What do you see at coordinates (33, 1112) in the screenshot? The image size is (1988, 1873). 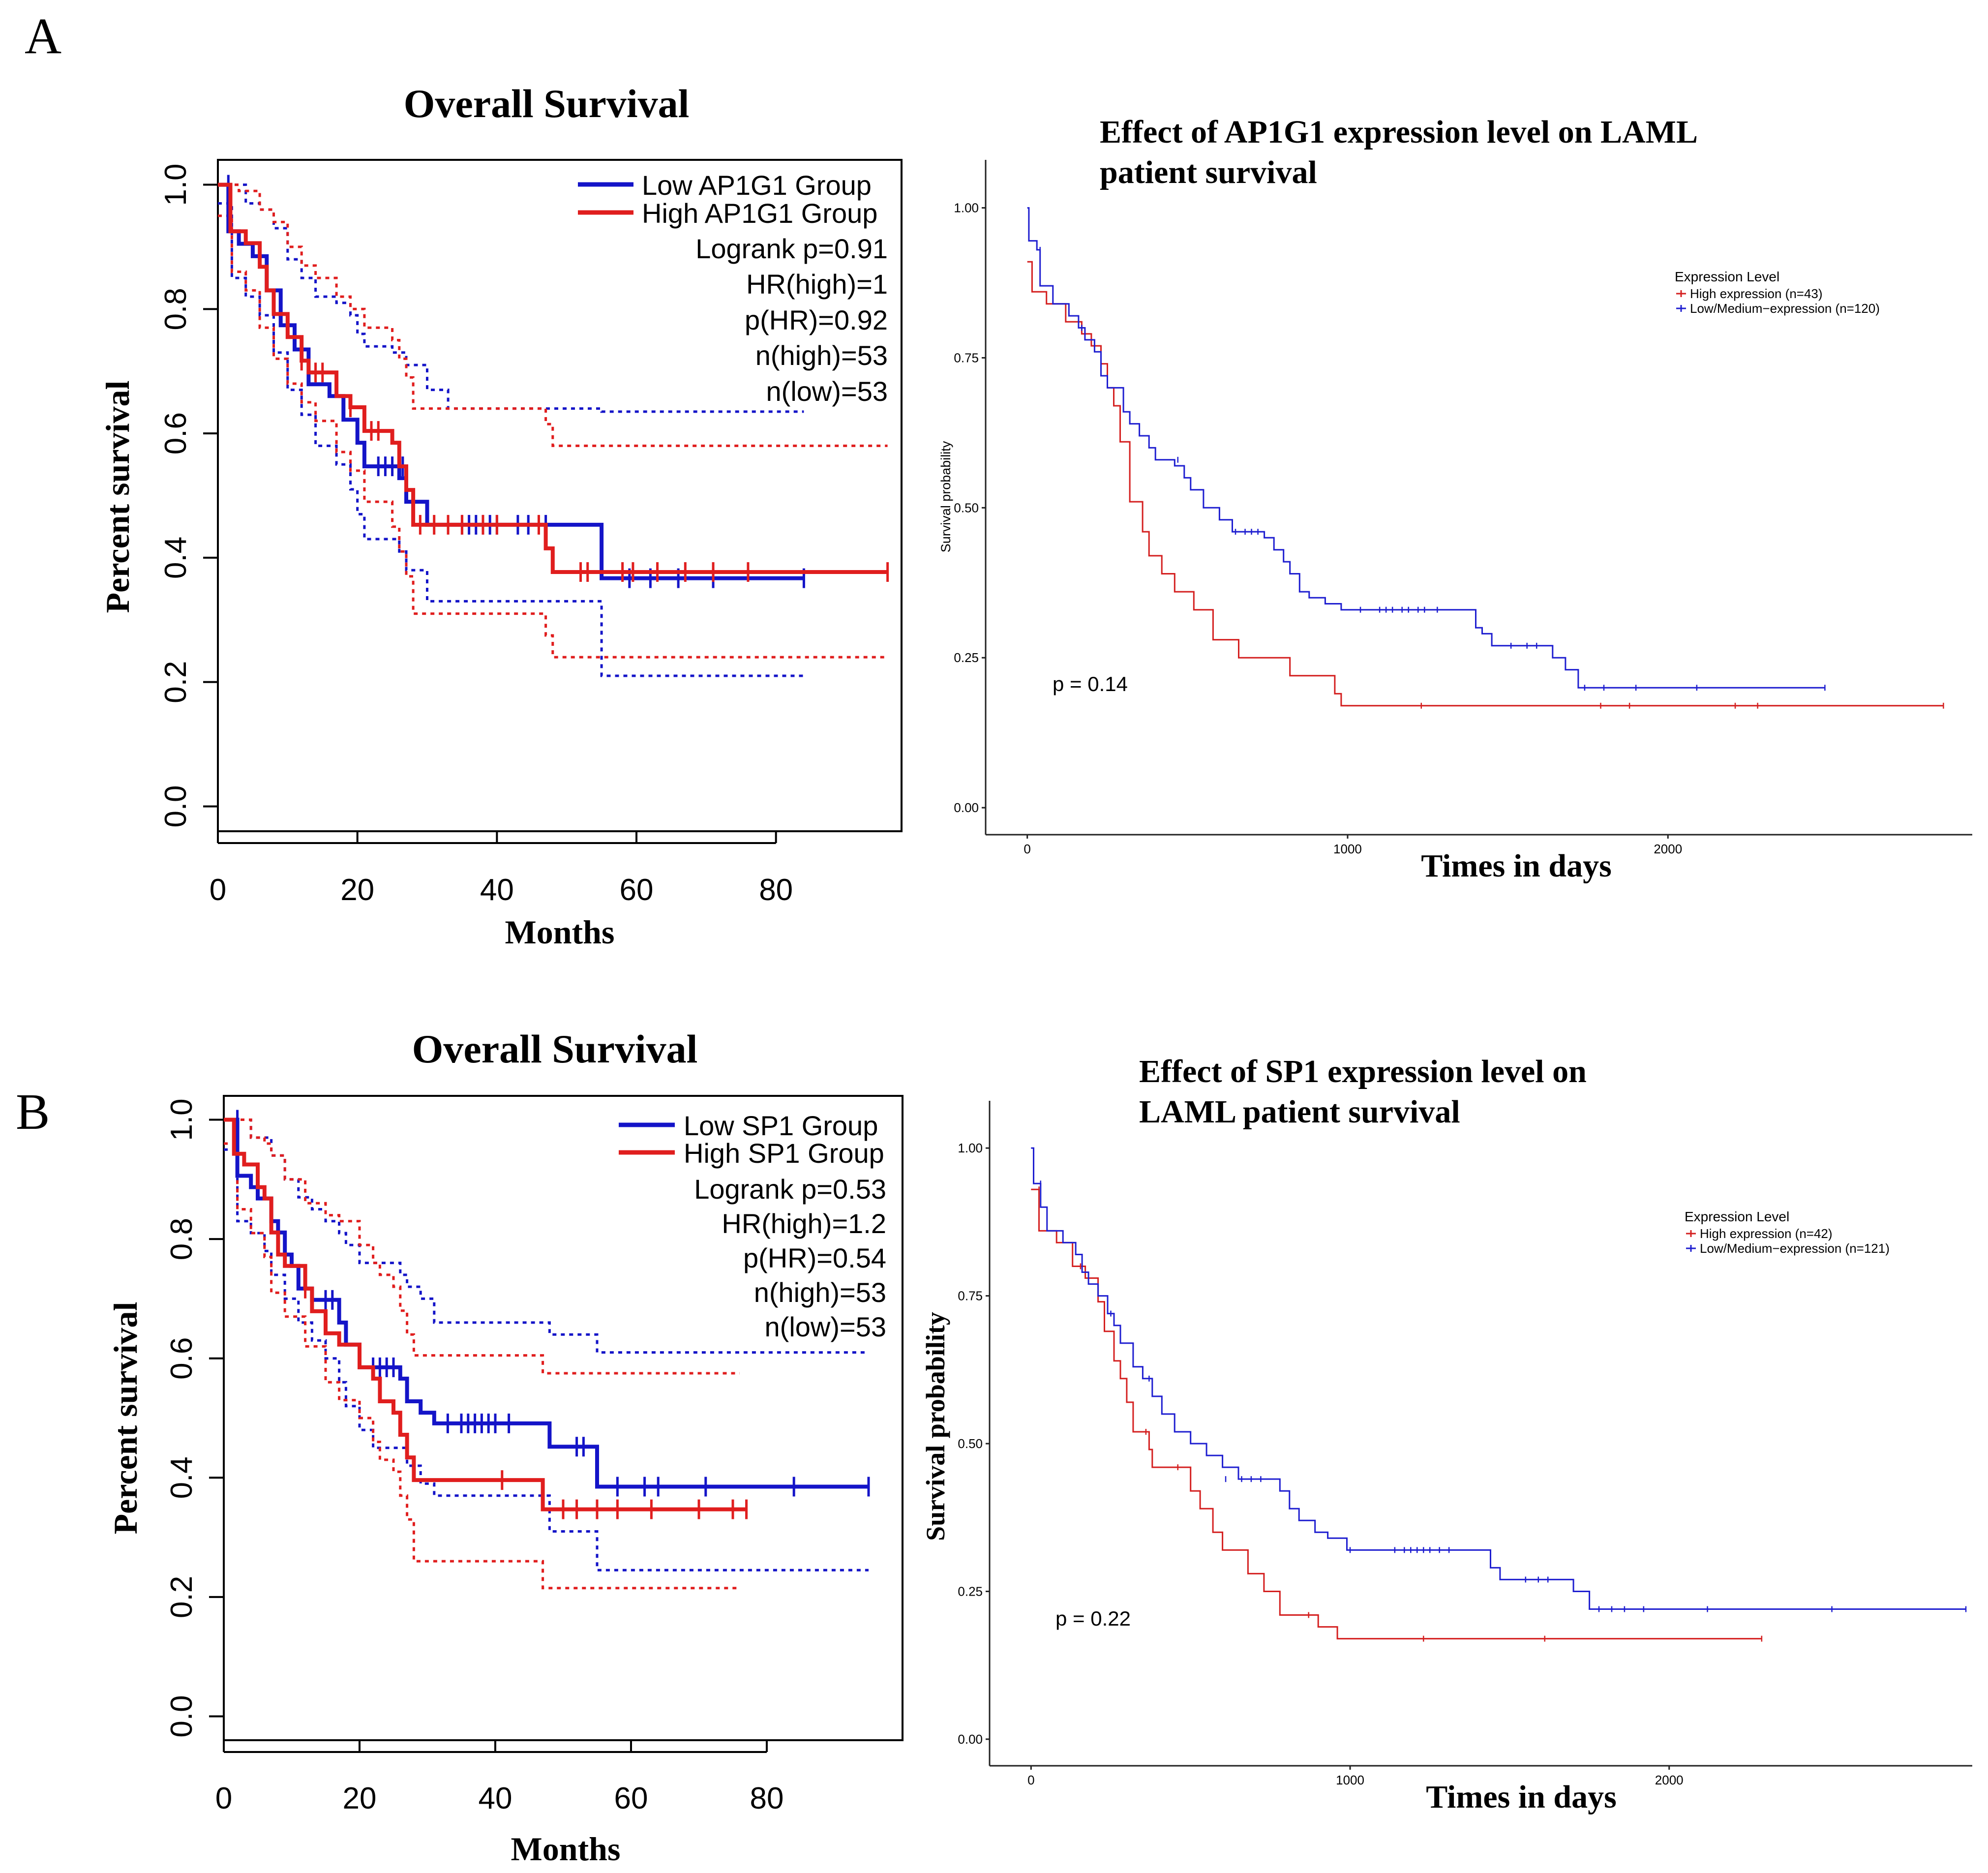 I see `panel-letter-b: B` at bounding box center [33, 1112].